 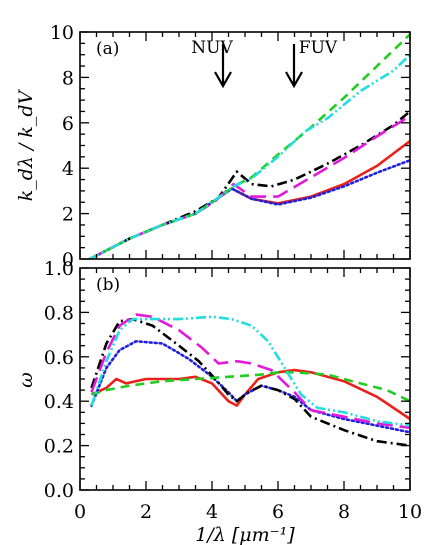 I want to click on panel-b-label: (b), so click(x=108, y=285).